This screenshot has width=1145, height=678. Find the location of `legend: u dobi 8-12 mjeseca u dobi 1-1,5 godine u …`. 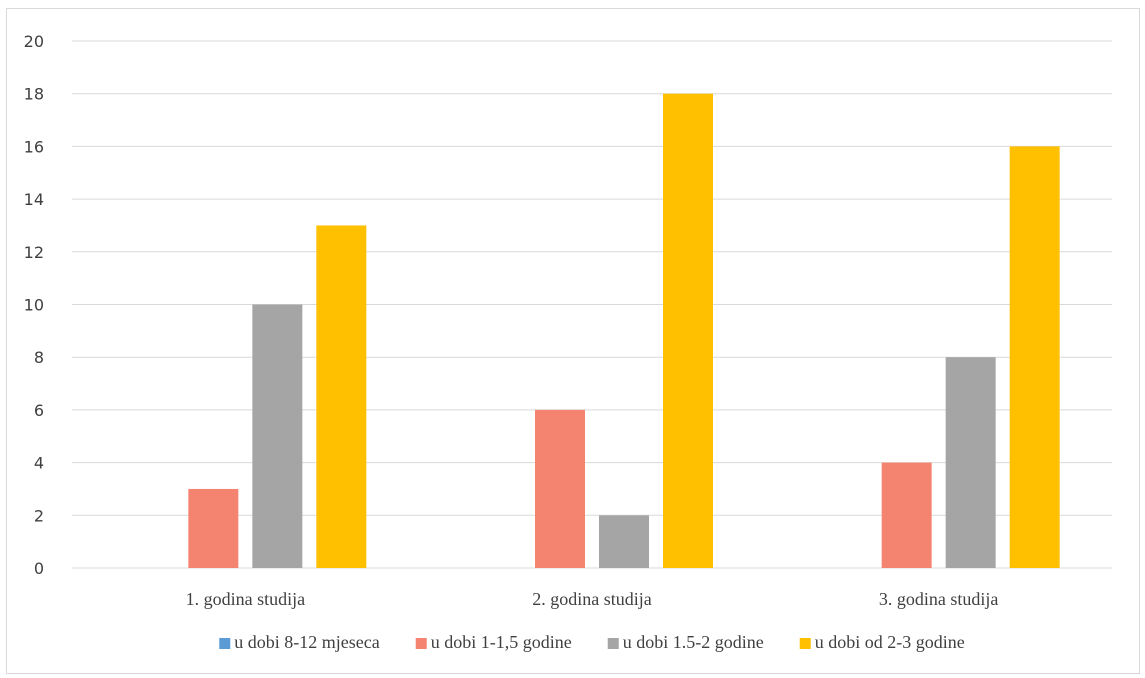

legend: u dobi 8-12 mjeseca u dobi 1-1,5 godine u … is located at coordinates (592, 642).